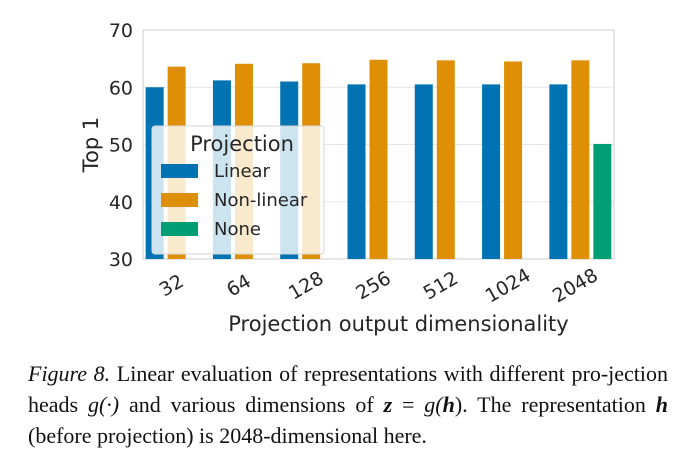 The height and width of the screenshot is (458, 693). Describe the element at coordinates (398, 324) in the screenshot. I see `x-axis-label: Projection output dimensionality` at that location.